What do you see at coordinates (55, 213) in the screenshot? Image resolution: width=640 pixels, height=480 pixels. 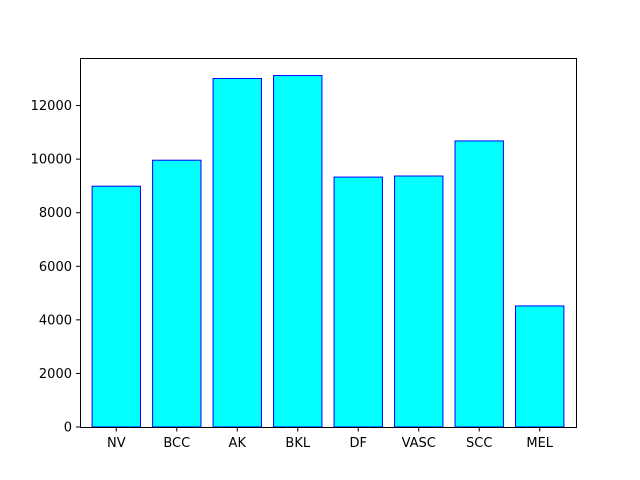 I see `y-tick-label: 8000` at bounding box center [55, 213].